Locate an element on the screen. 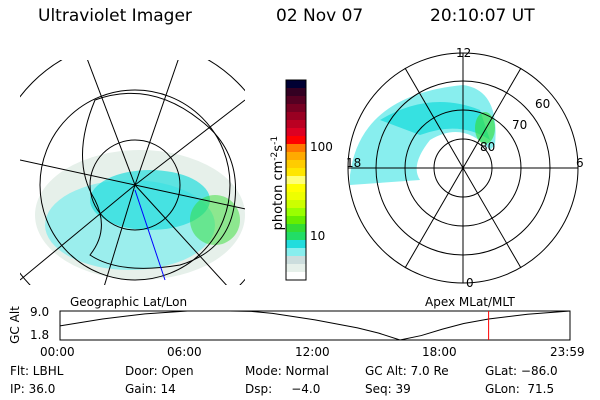 The image size is (600, 400). altitude-chart is located at coordinates (315, 325).